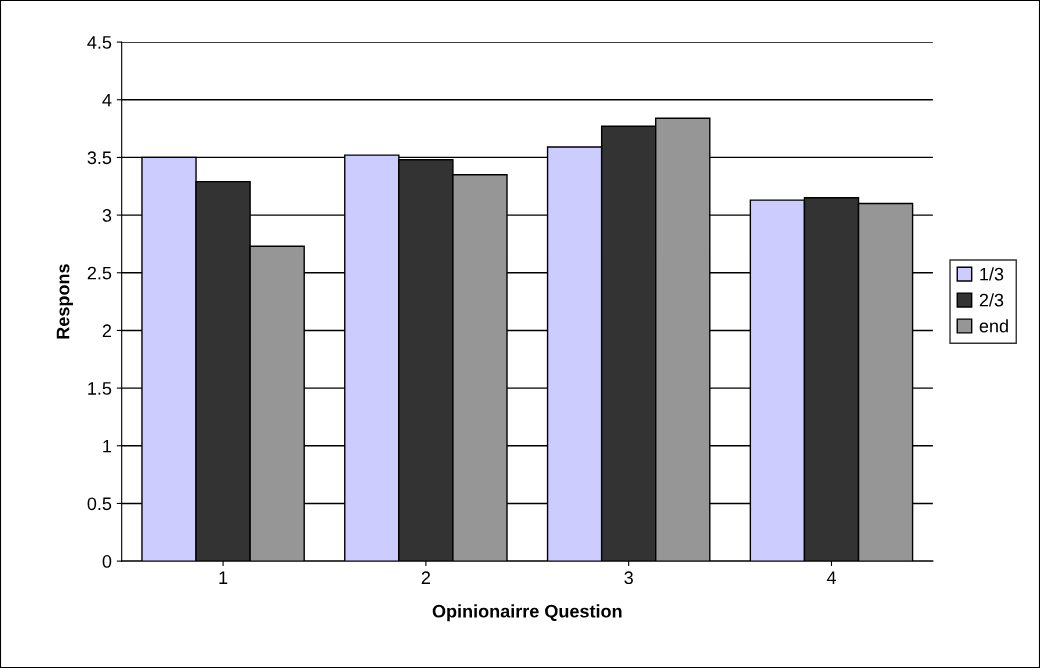  I want to click on y-axis-title: Respons, so click(64, 301).